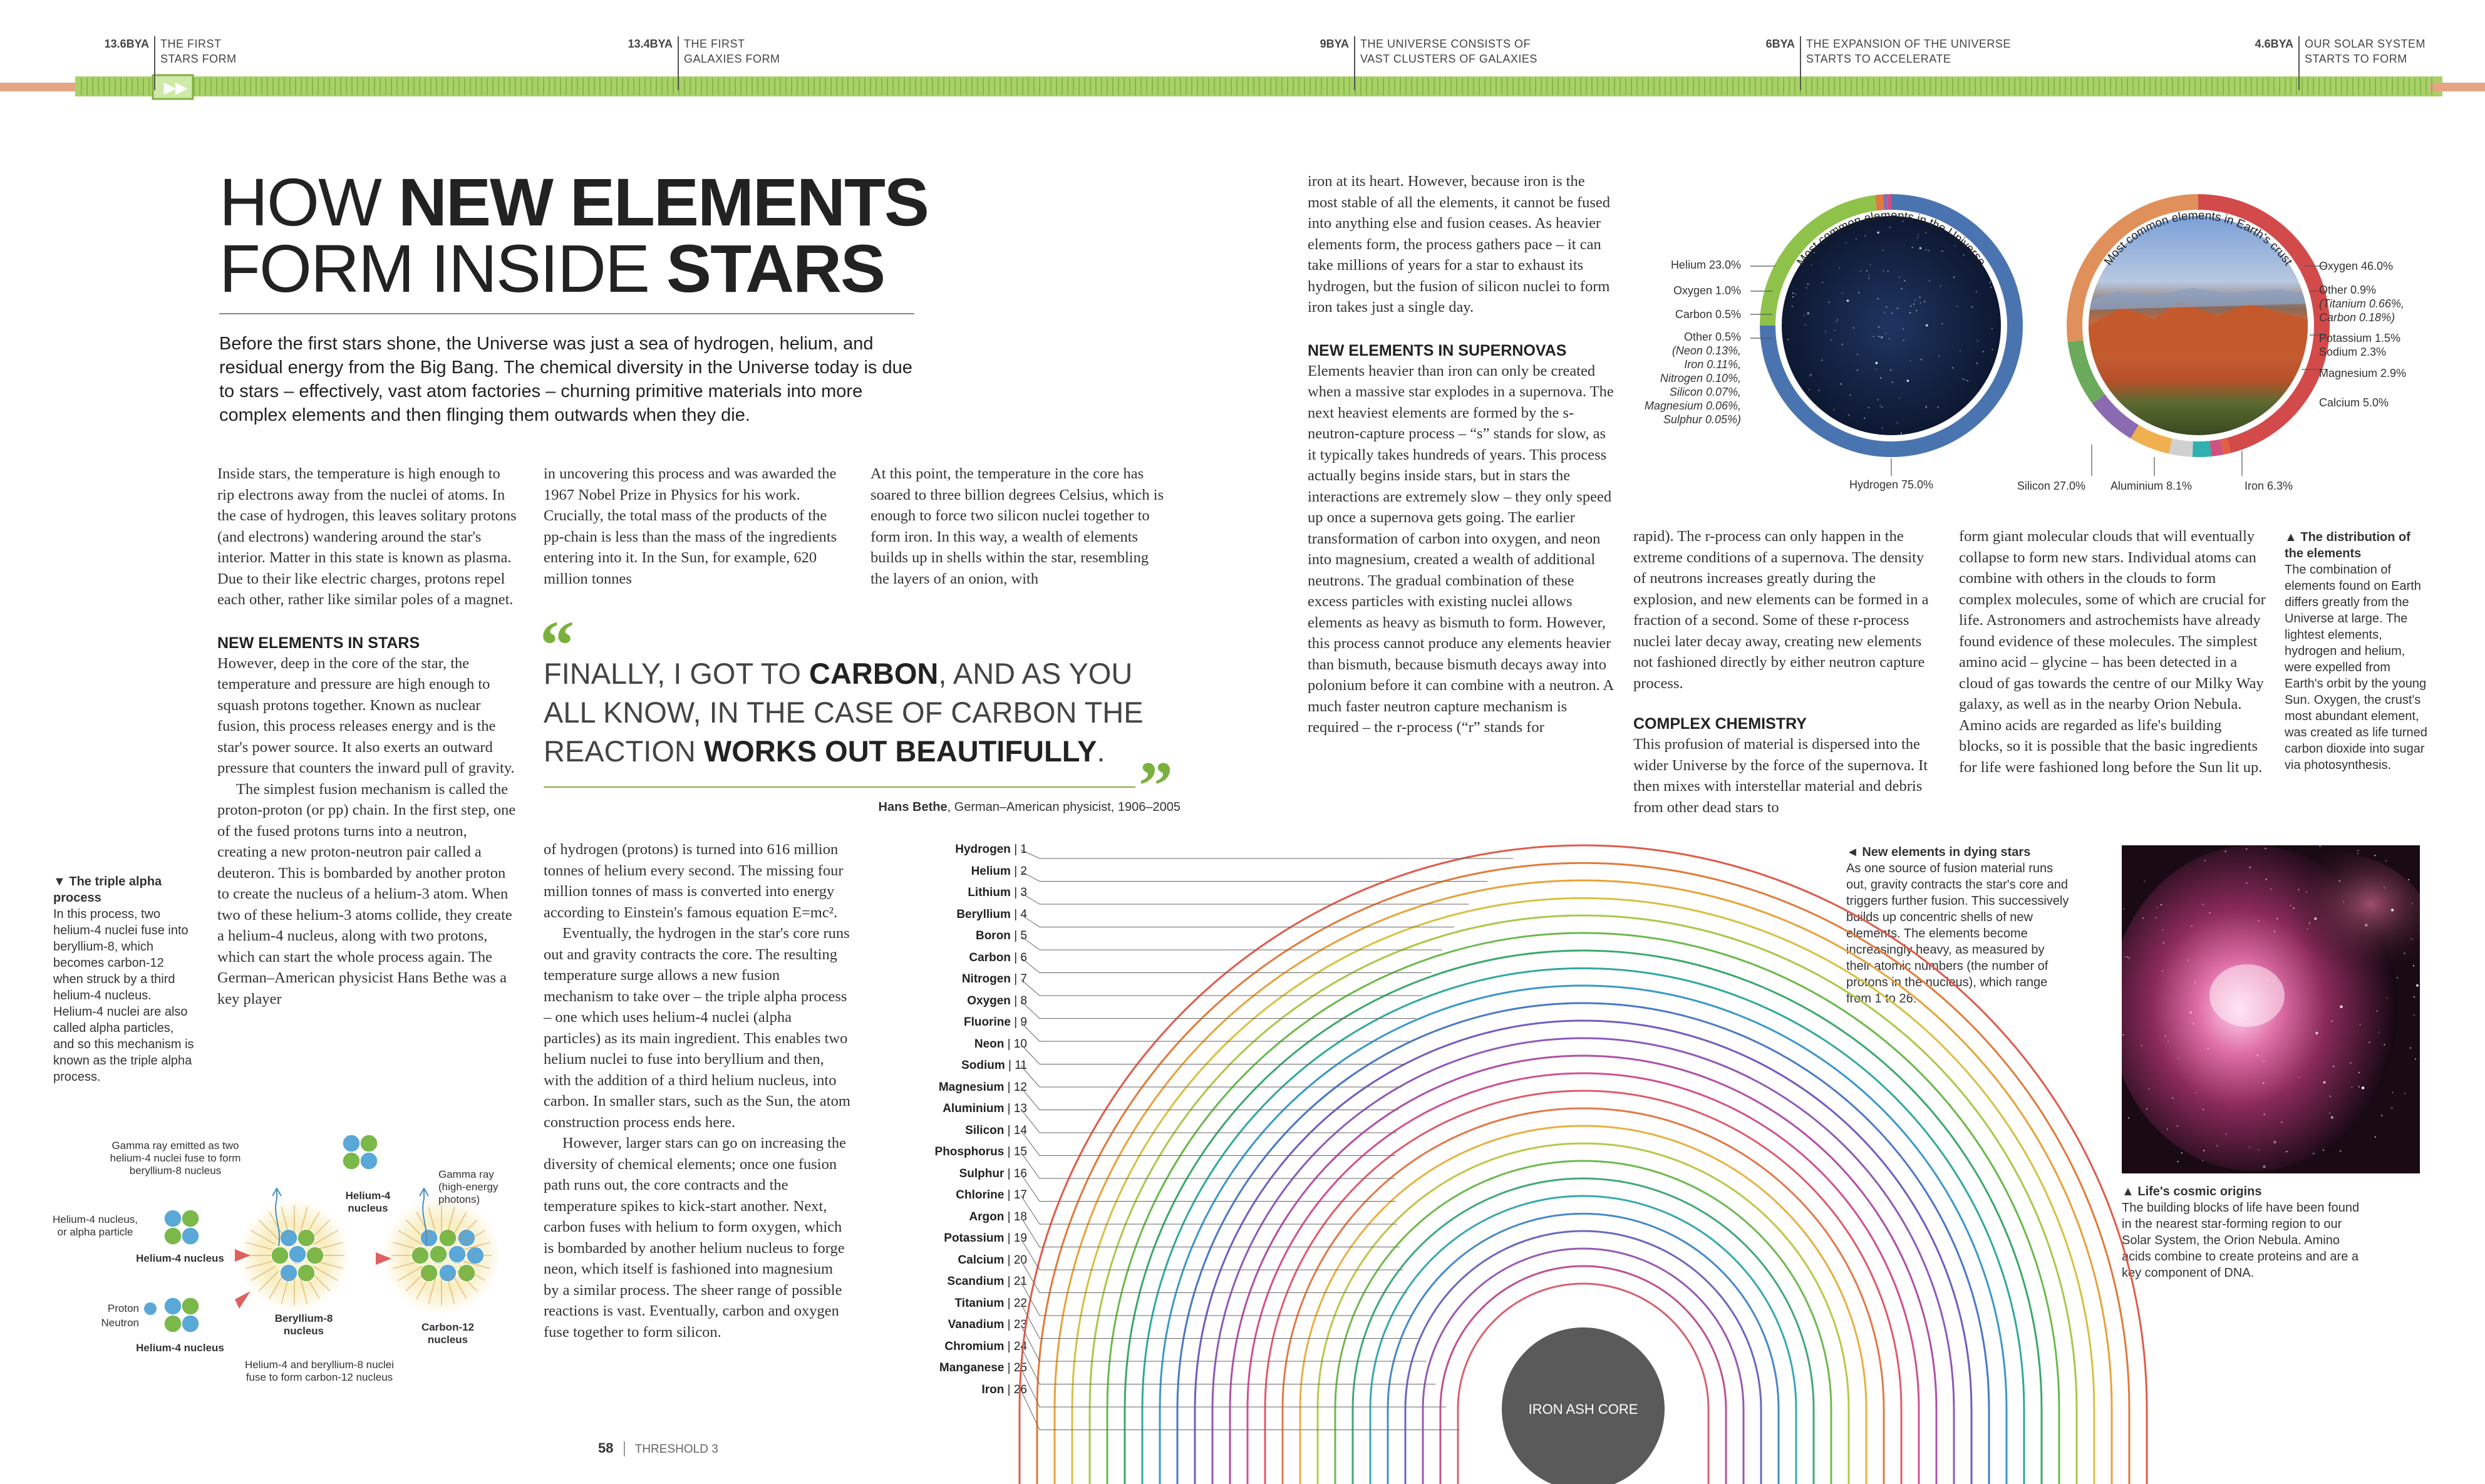 Image resolution: width=2485 pixels, height=1484 pixels. What do you see at coordinates (990, 957) in the screenshot?
I see `element-name: Carbon` at bounding box center [990, 957].